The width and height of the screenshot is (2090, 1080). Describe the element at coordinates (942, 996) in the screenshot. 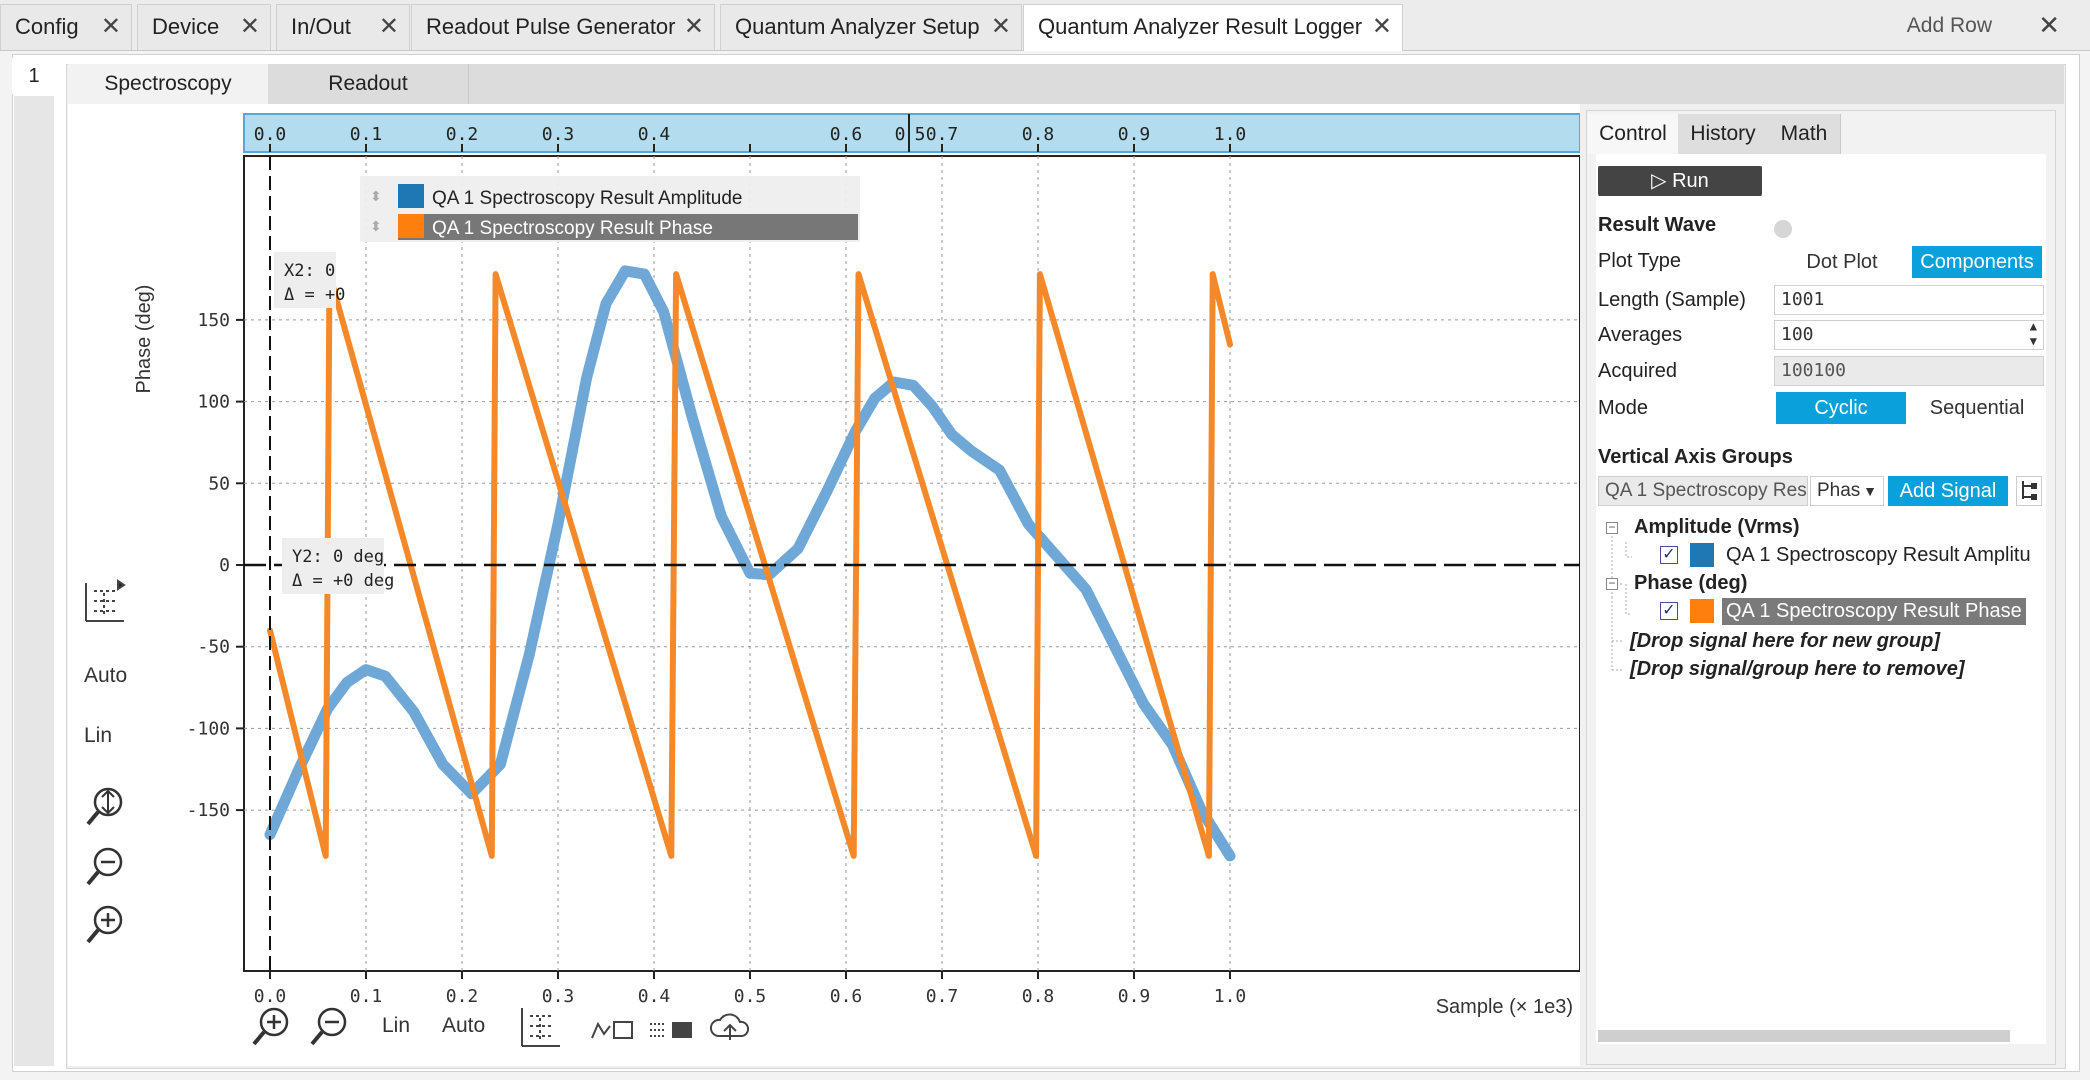

I see `x-tick-label: 0.7` at that location.